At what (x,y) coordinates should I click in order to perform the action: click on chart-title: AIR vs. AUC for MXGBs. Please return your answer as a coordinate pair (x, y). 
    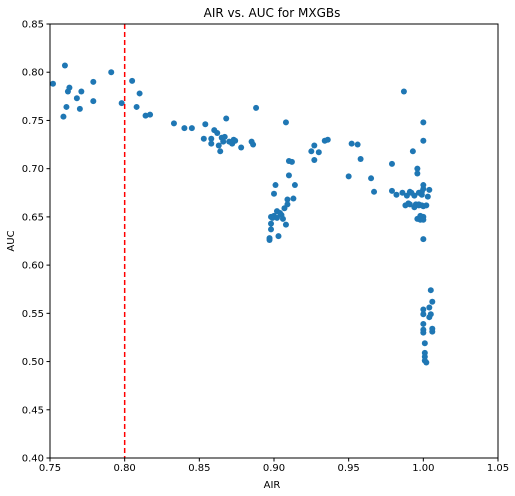
    Looking at the image, I should click on (272, 13).